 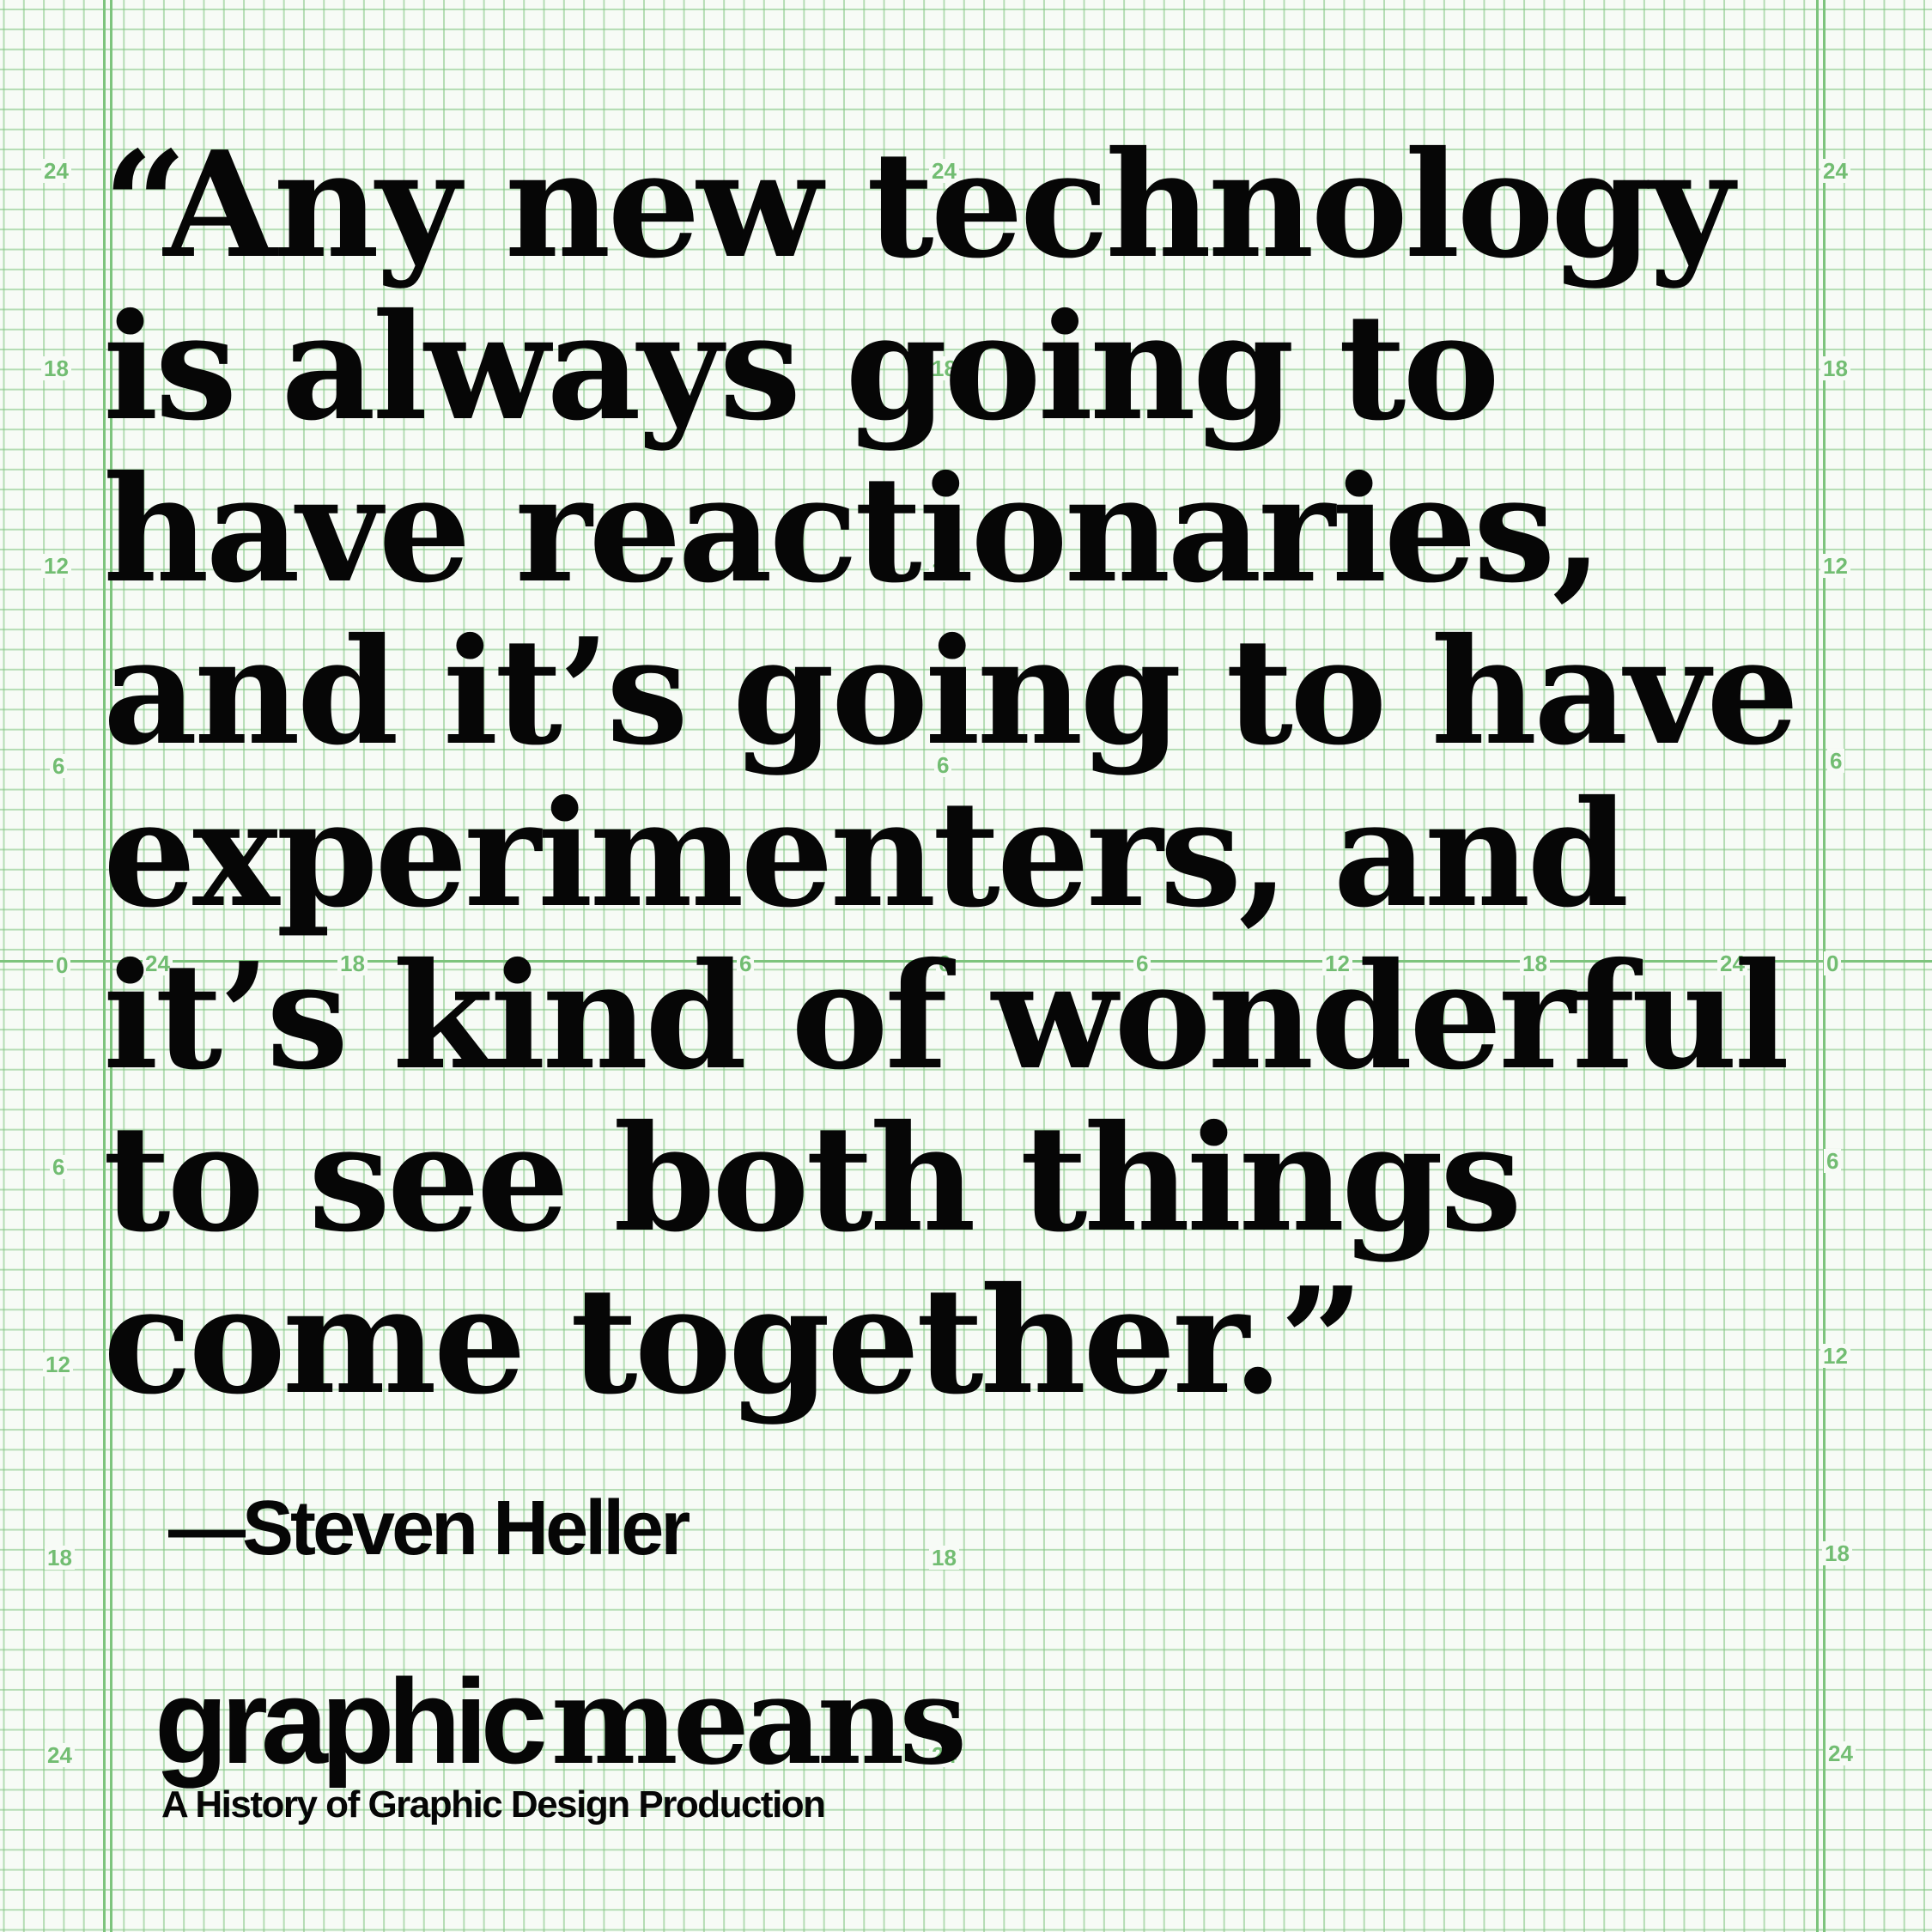 I want to click on logo-word-means: means, so click(x=759, y=1722).